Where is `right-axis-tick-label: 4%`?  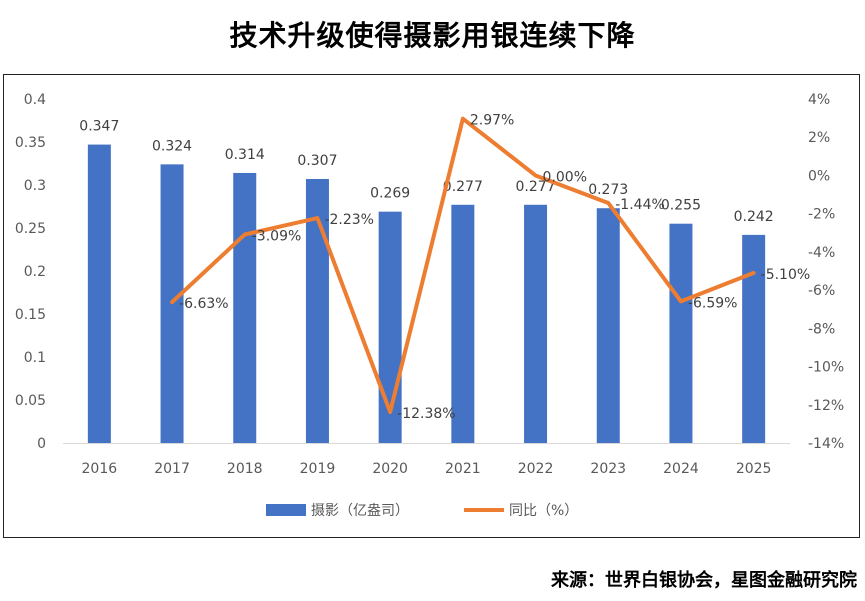 right-axis-tick-label: 4% is located at coordinates (819, 100).